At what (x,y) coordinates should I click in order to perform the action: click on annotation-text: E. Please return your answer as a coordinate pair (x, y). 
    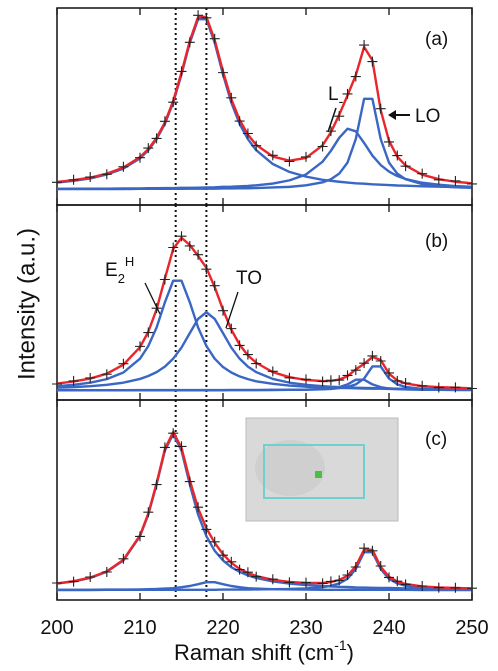
    Looking at the image, I should click on (111, 270).